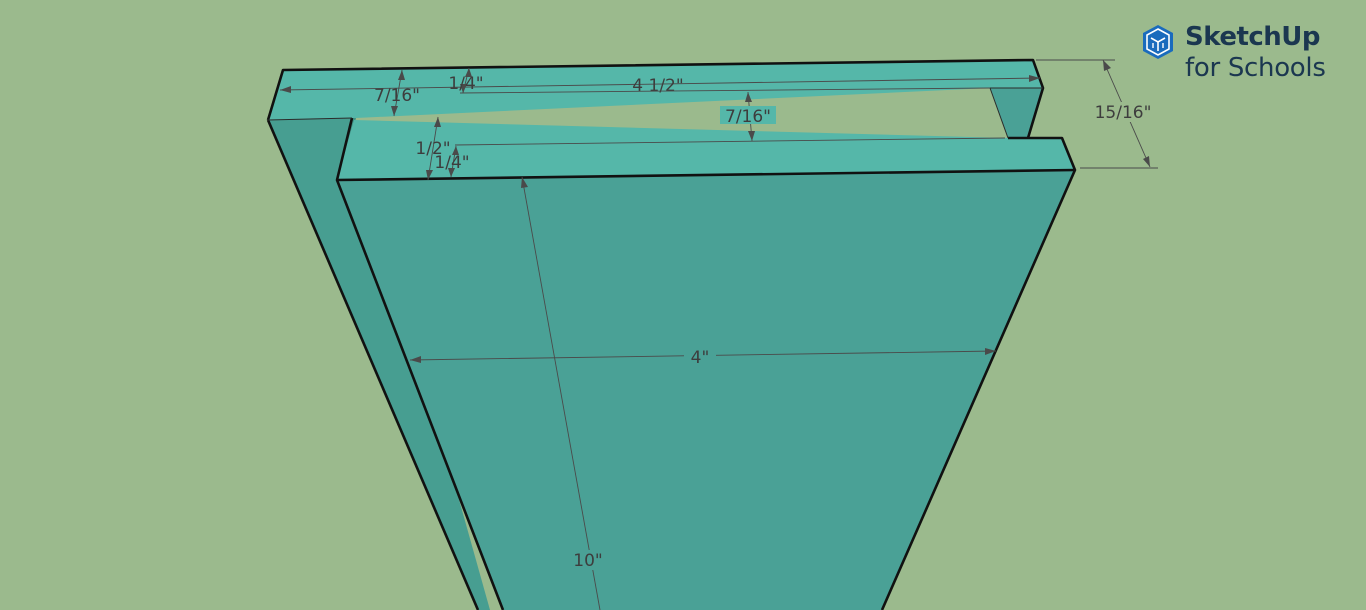  I want to click on sketchup-cube-icon, so click(1158, 42).